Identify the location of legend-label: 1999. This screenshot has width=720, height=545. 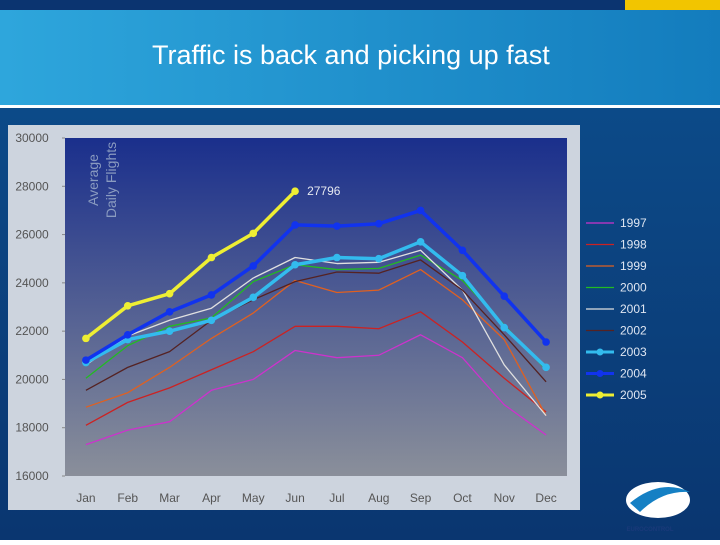
(633, 266).